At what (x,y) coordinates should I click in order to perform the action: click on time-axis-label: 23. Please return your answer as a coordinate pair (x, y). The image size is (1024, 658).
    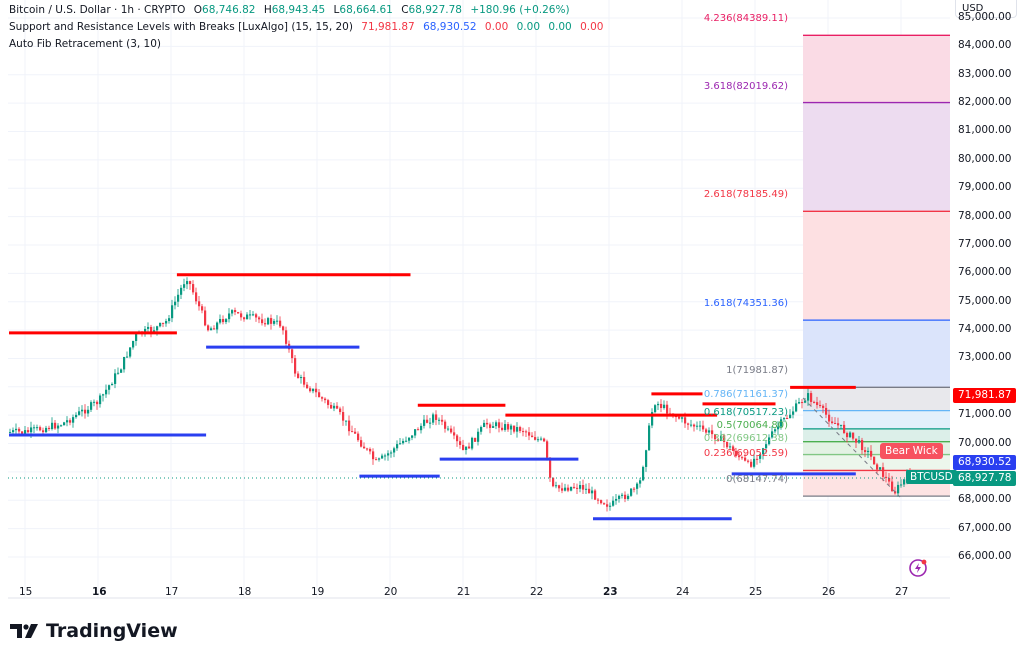
    Looking at the image, I should click on (610, 592).